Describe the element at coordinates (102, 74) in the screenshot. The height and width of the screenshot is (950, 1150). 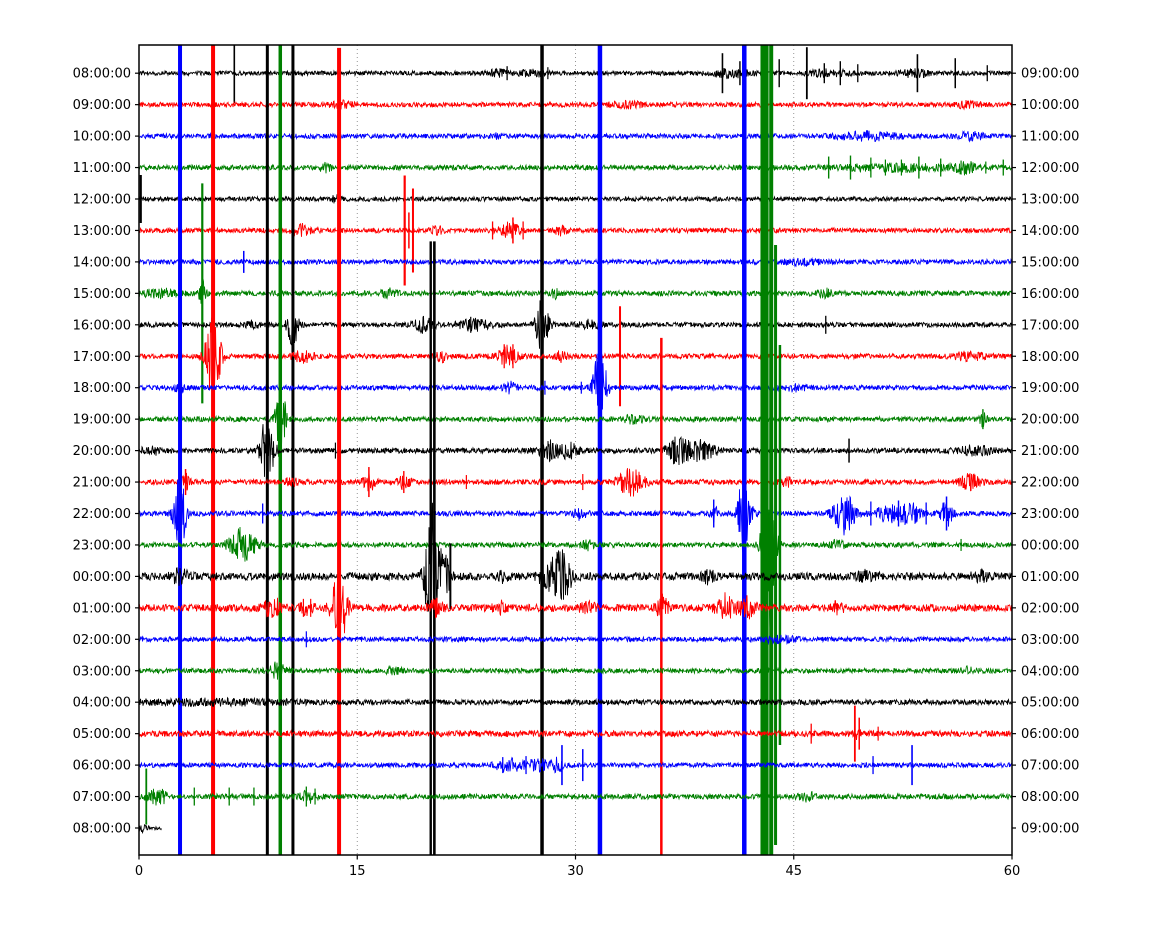
I see `utc-time-label: 08:00:00` at that location.